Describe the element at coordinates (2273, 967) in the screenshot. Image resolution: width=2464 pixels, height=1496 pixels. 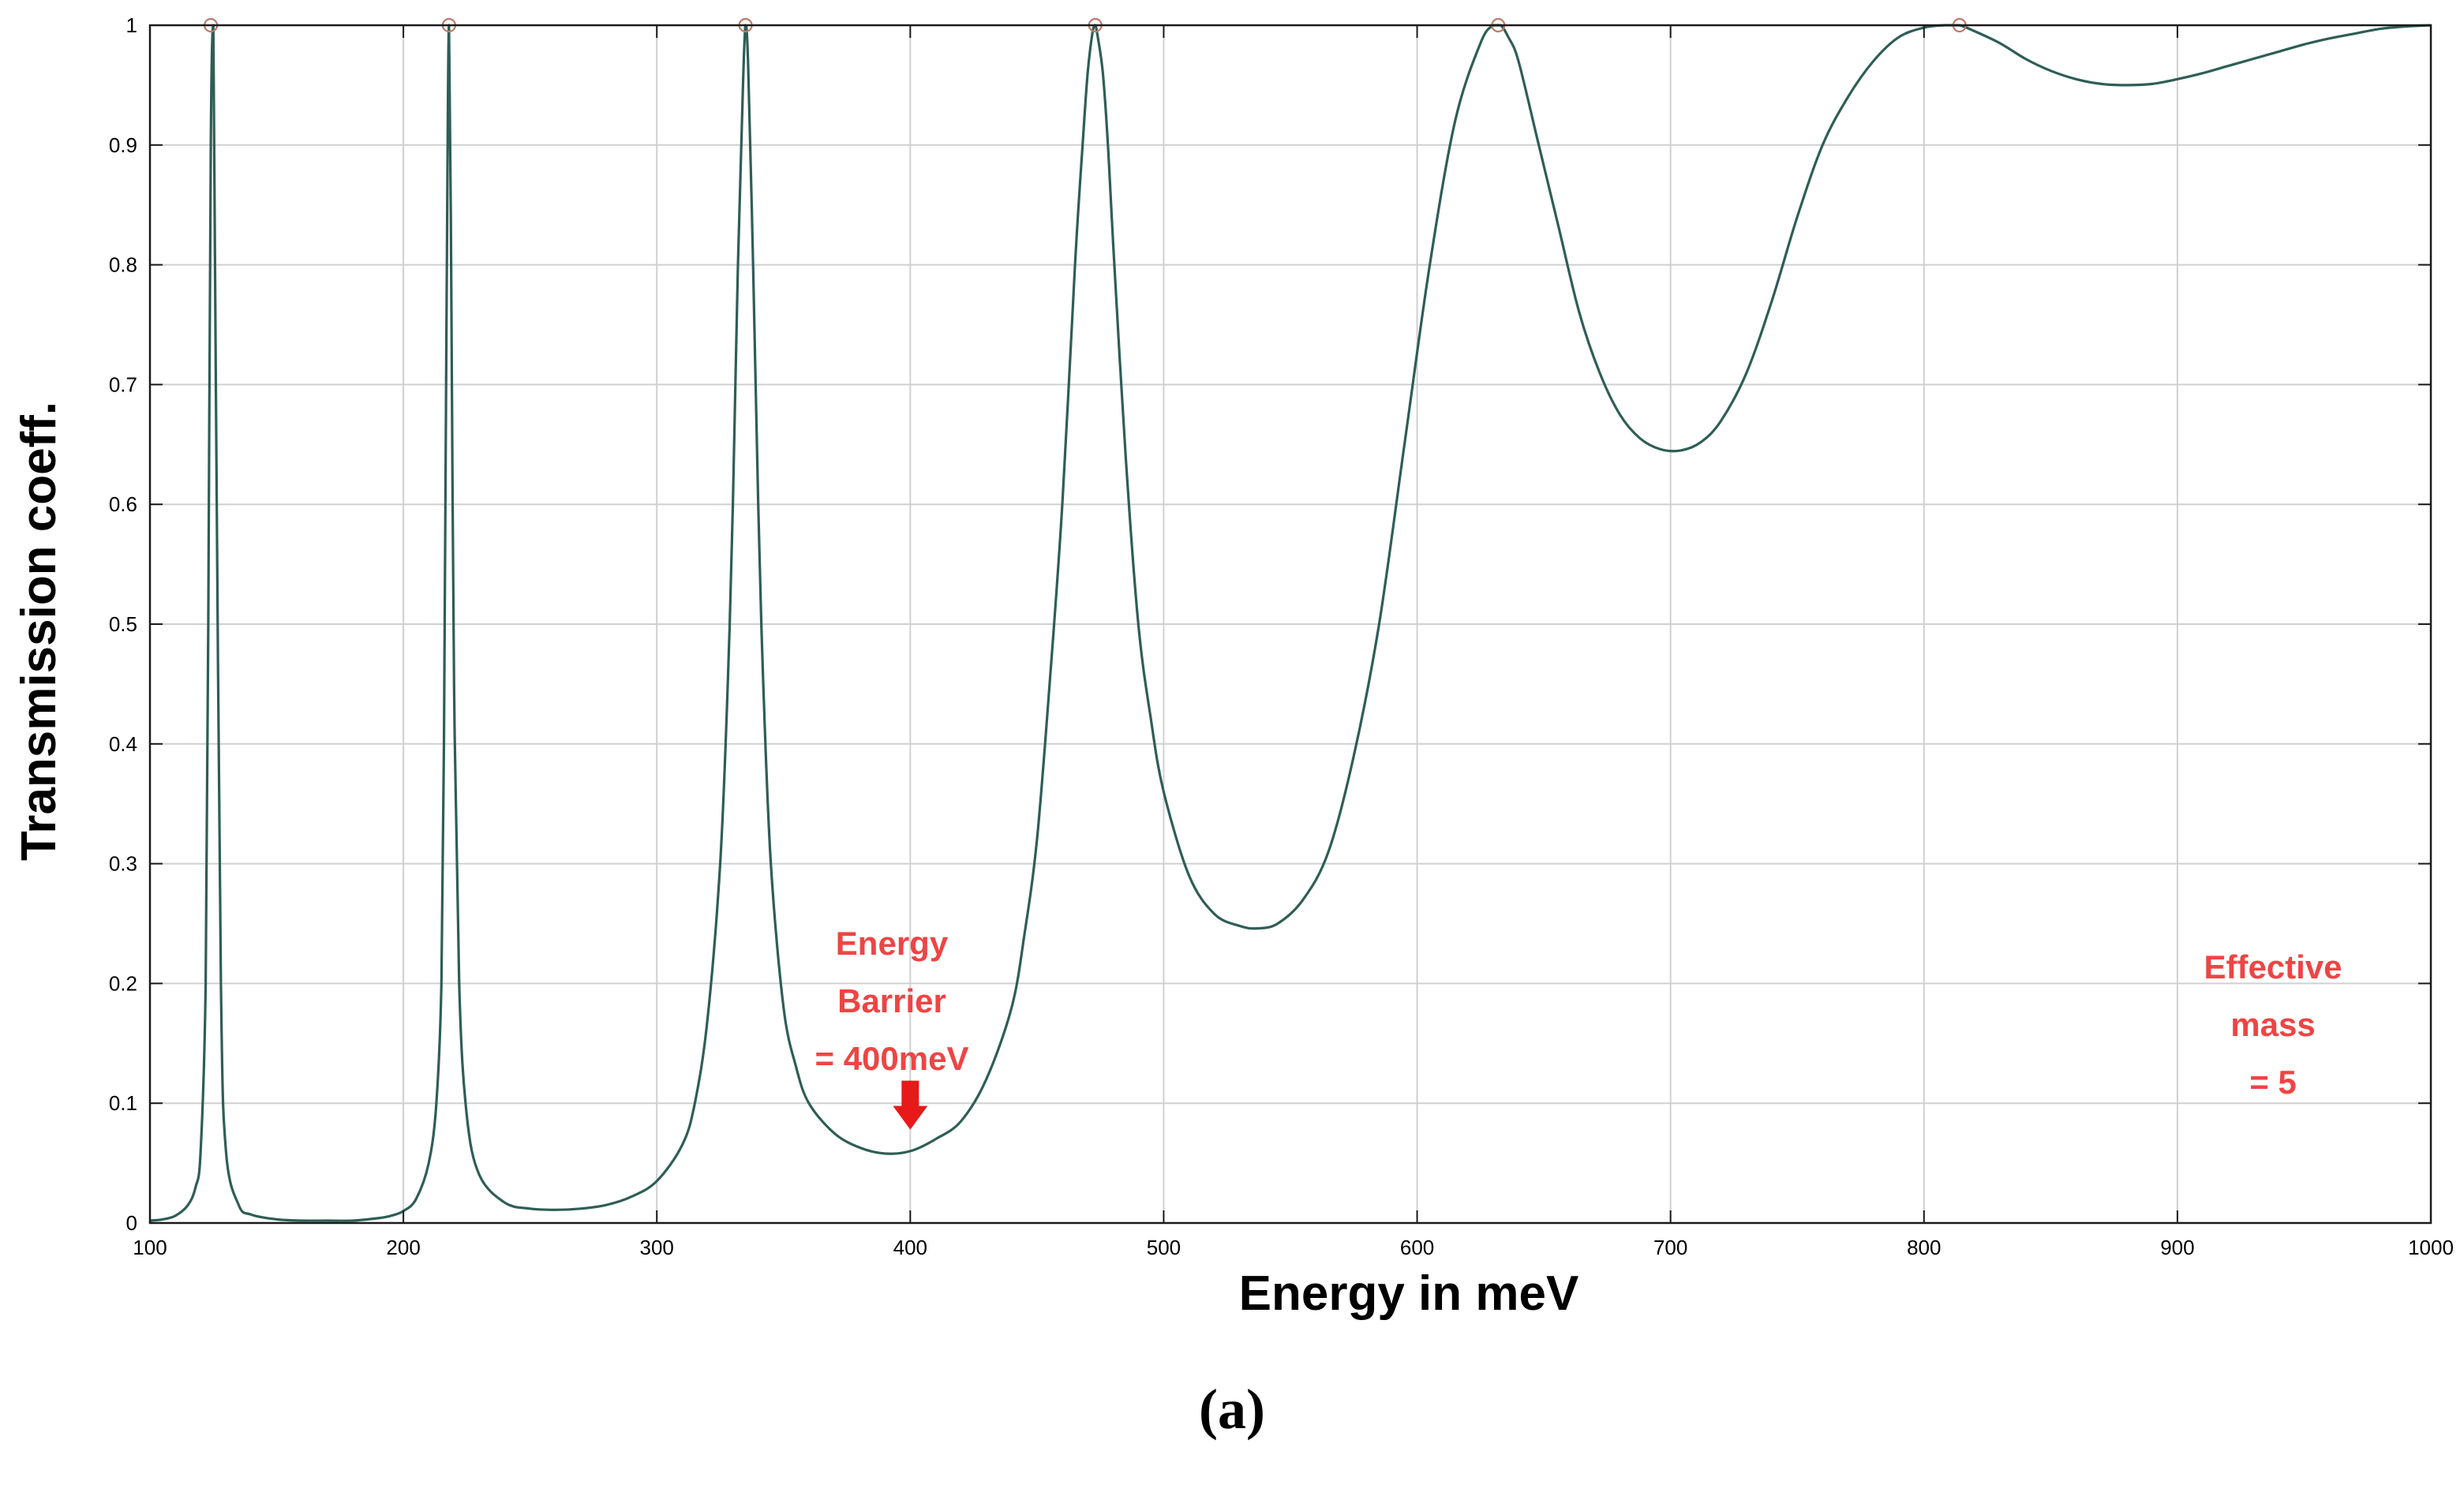
I see `annotation-effective-mass-line-1: Effective` at that location.